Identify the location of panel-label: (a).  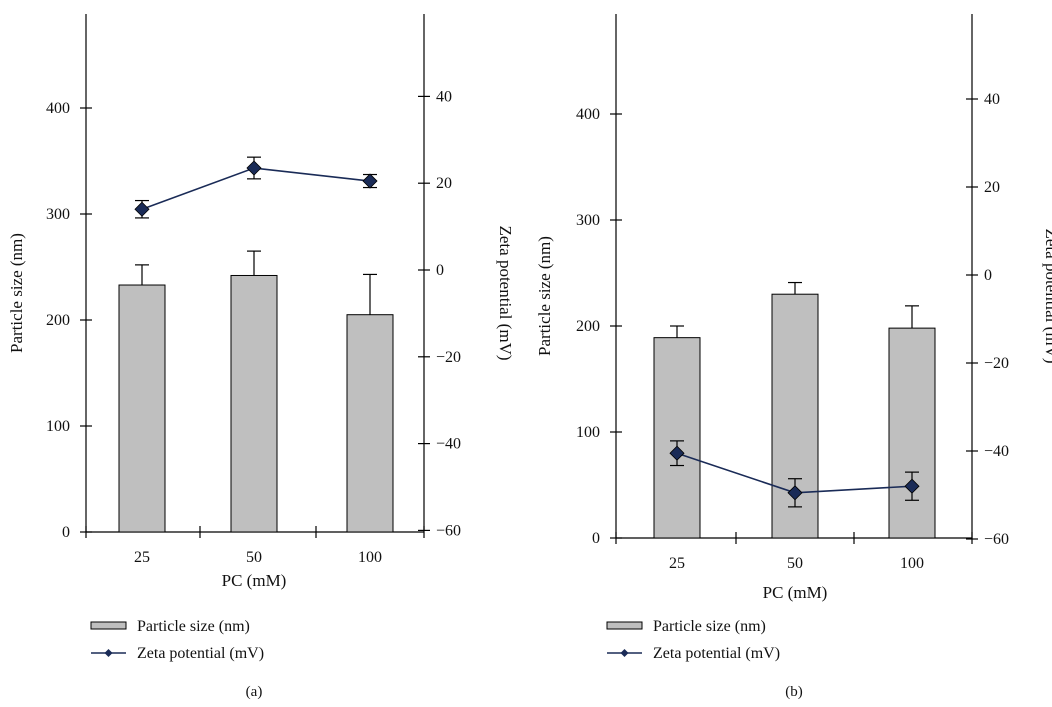
(254, 692).